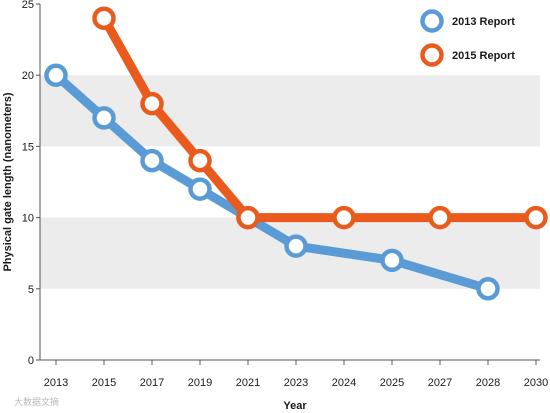  I want to click on y-tick-label: 20, so click(28, 76).